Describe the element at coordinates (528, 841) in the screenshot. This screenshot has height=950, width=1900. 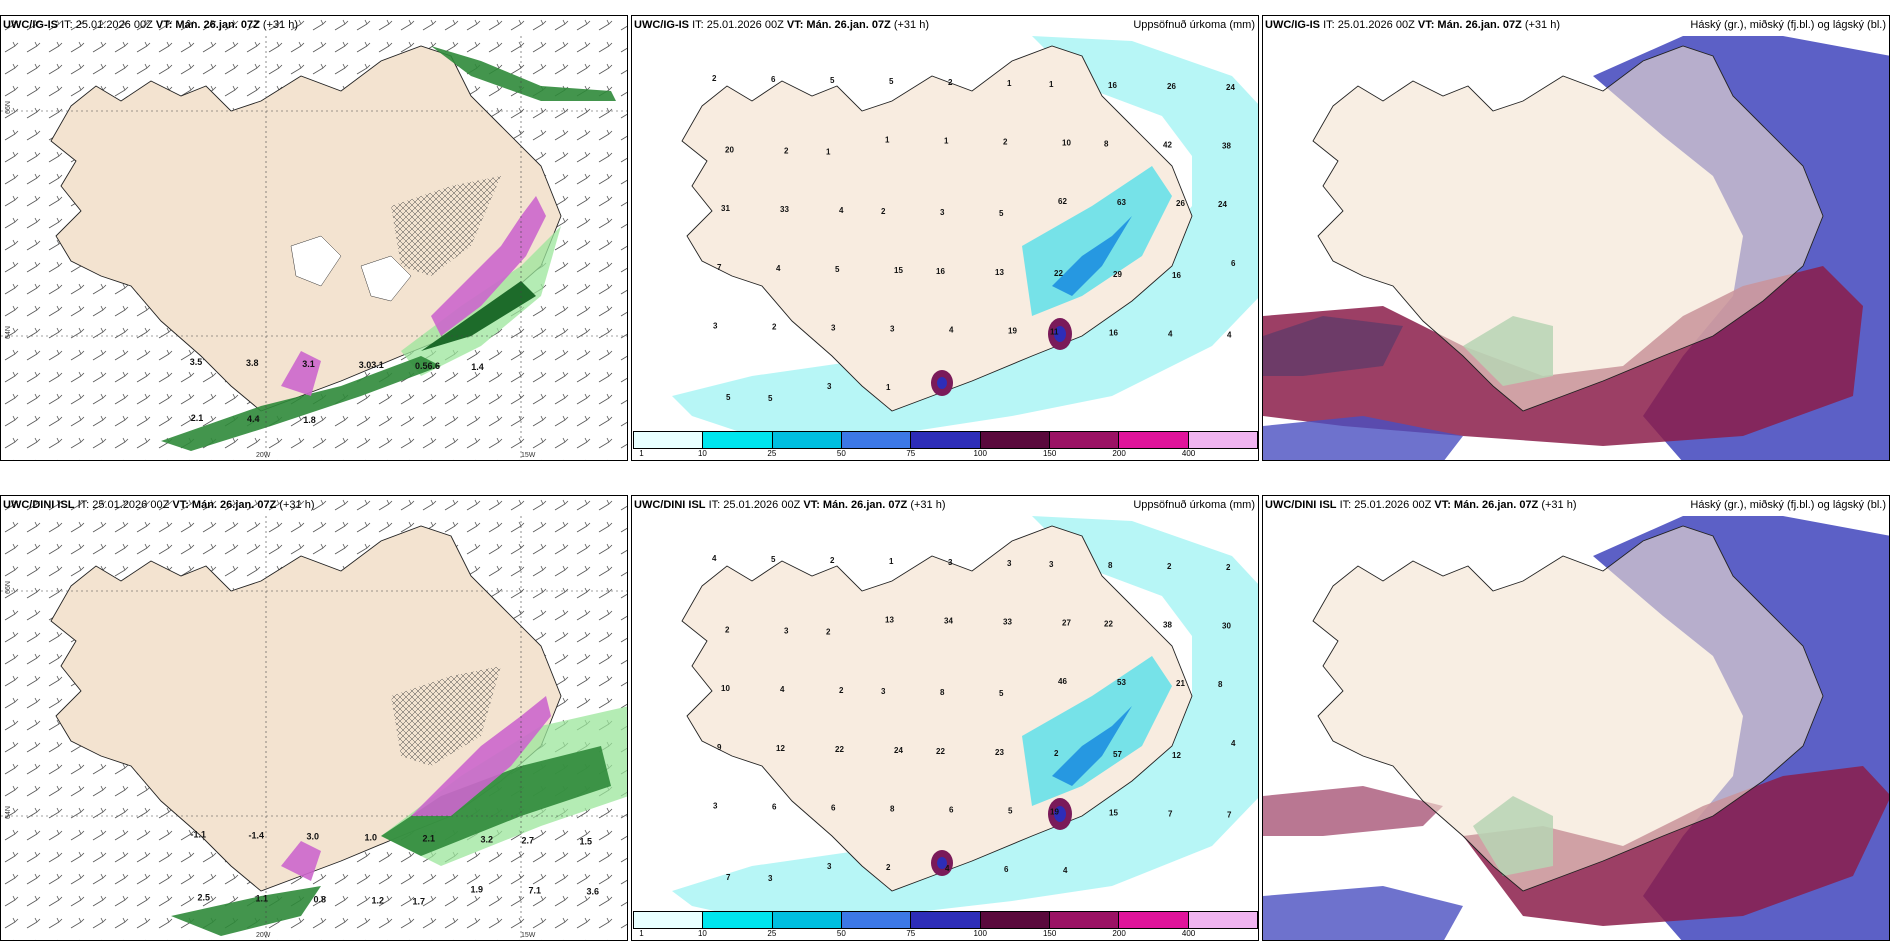
I see `map-value-label: 2.7` at that location.